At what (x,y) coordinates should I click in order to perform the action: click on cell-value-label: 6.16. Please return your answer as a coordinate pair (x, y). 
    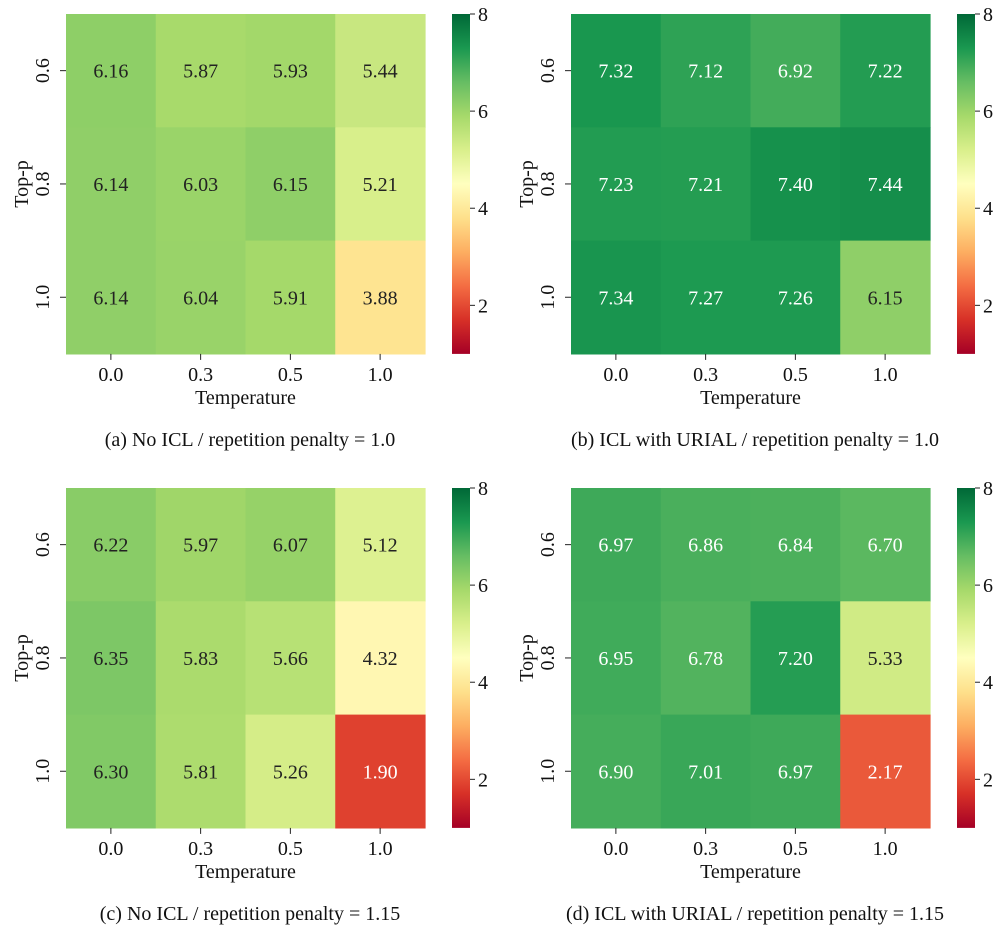
    Looking at the image, I should click on (110, 72).